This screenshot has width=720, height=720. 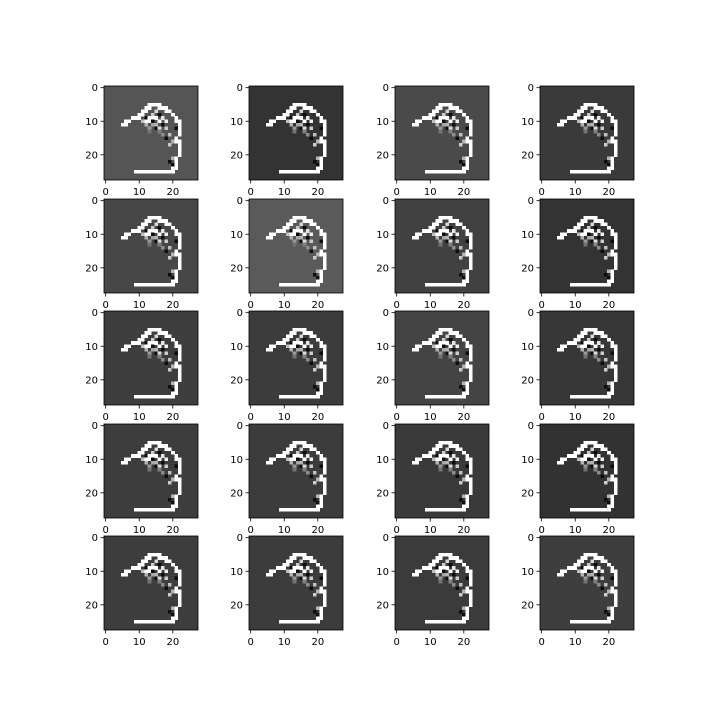 What do you see at coordinates (172, 305) in the screenshot?
I see `x-tick-label: 20` at bounding box center [172, 305].